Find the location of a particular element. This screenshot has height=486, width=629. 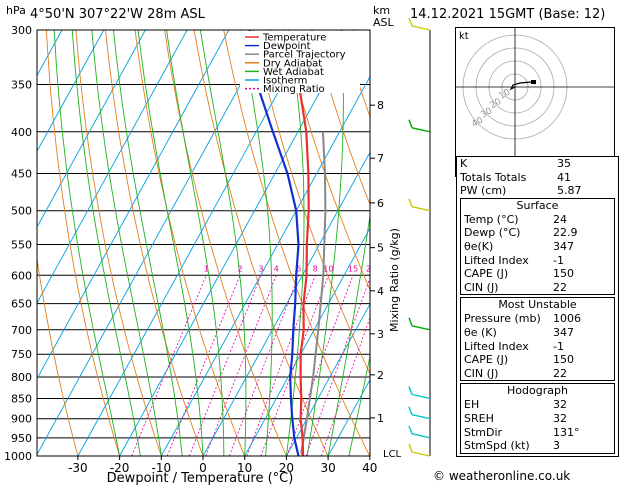

most-unstable-label: Lifted Index is located at coordinates (496, 346).